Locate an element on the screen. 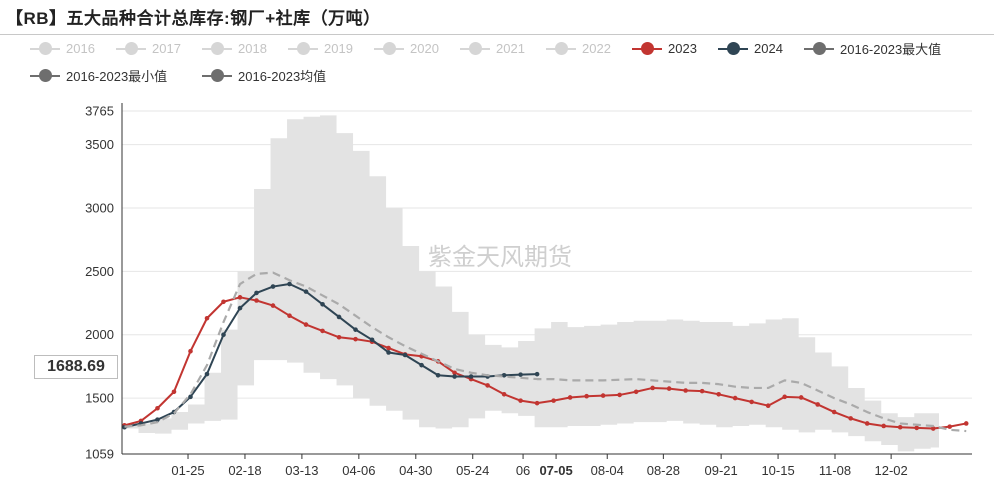  legend-label: 2016-2023最小值 is located at coordinates (117, 76).